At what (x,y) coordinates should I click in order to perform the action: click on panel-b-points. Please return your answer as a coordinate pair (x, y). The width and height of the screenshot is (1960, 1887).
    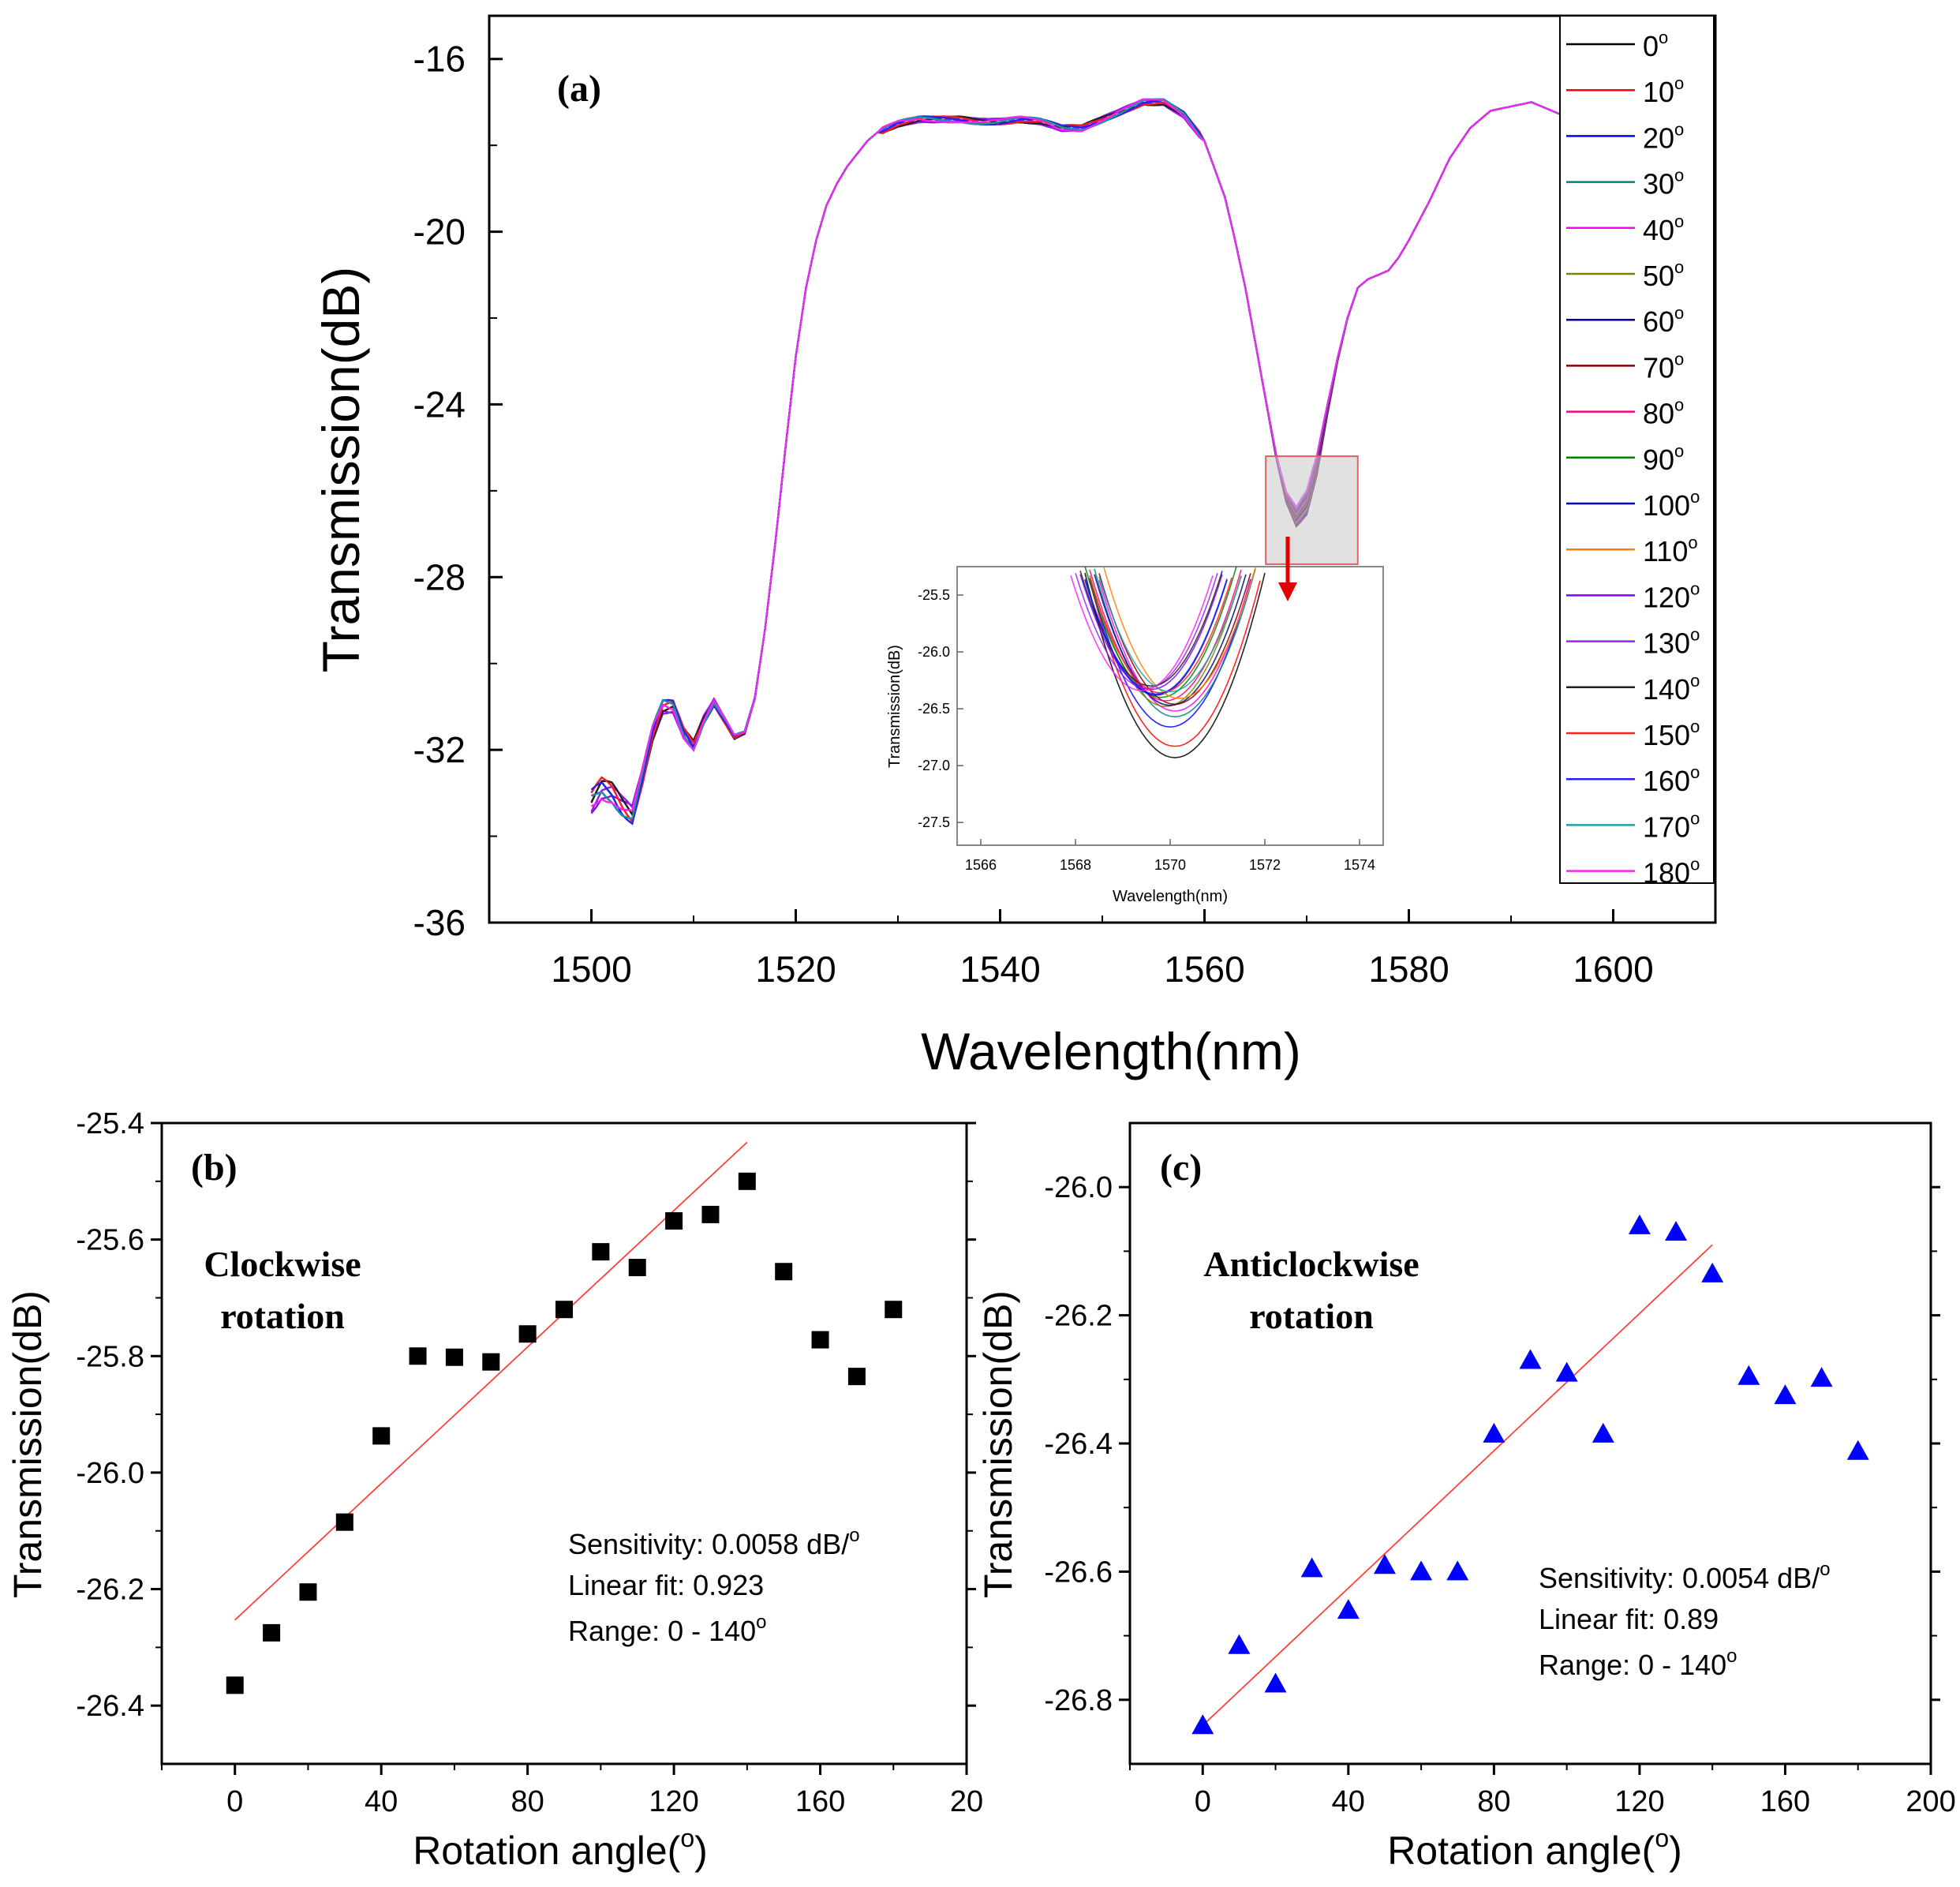
    Looking at the image, I should click on (564, 1433).